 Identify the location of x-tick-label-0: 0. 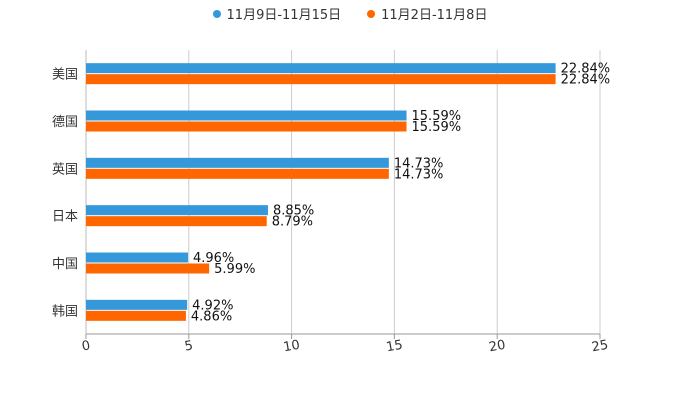
(86, 346).